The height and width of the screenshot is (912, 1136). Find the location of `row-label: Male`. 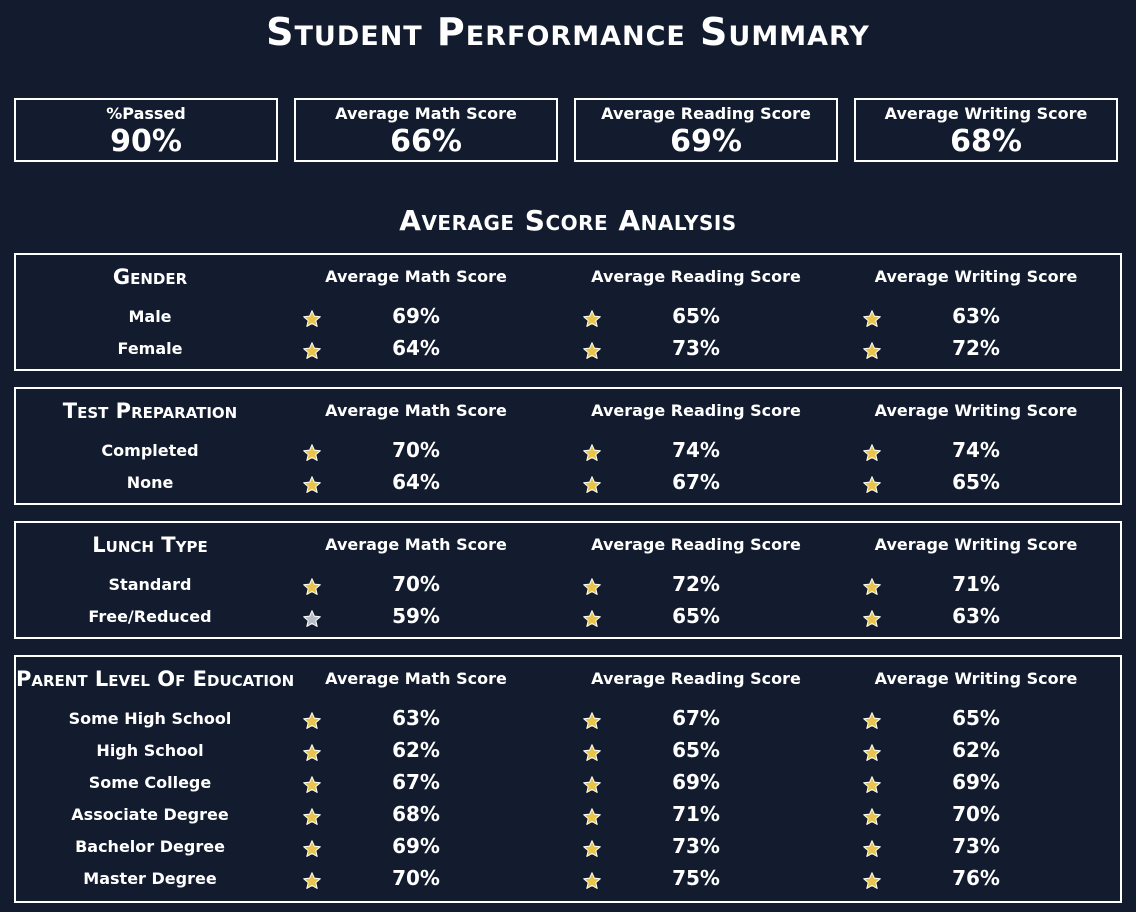

row-label: Male is located at coordinates (150, 316).